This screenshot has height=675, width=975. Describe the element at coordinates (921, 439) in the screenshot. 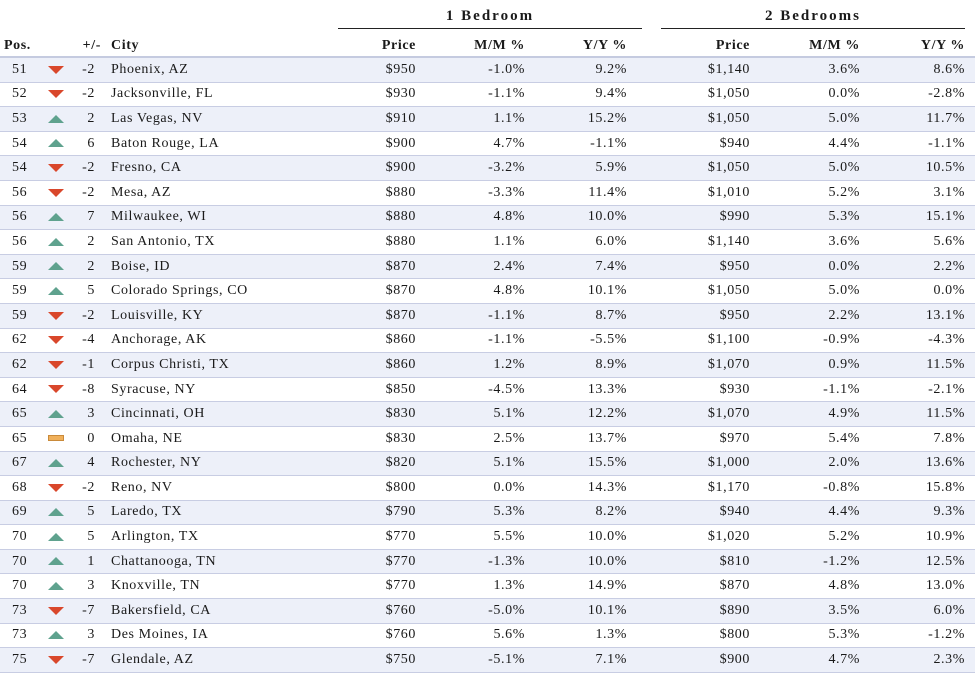

I see `cell-yy-2br: 7.8%` at that location.